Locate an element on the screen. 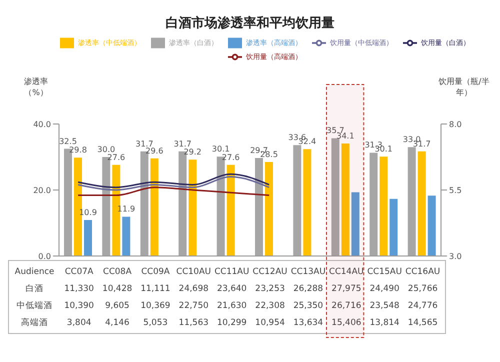 This screenshot has height=362, width=500. data-label: 29.6 is located at coordinates (154, 151).